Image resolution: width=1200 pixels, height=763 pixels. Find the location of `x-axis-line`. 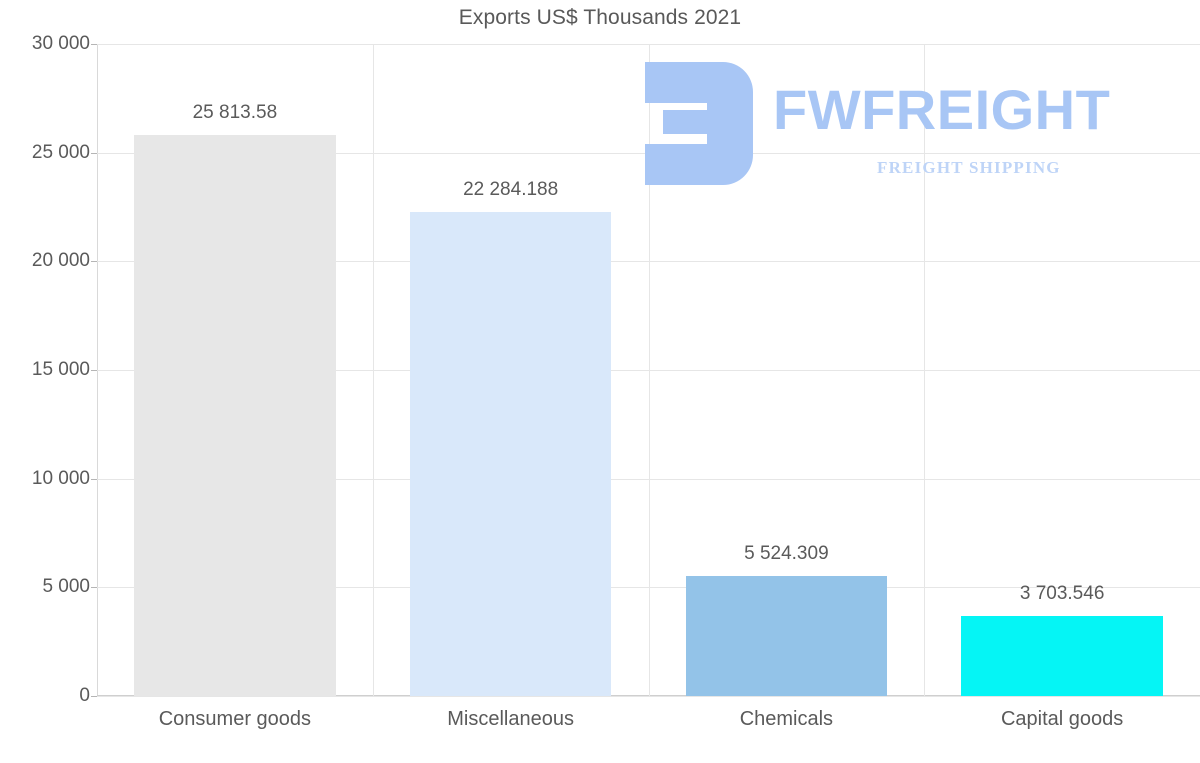

x-axis-line is located at coordinates (648, 695).